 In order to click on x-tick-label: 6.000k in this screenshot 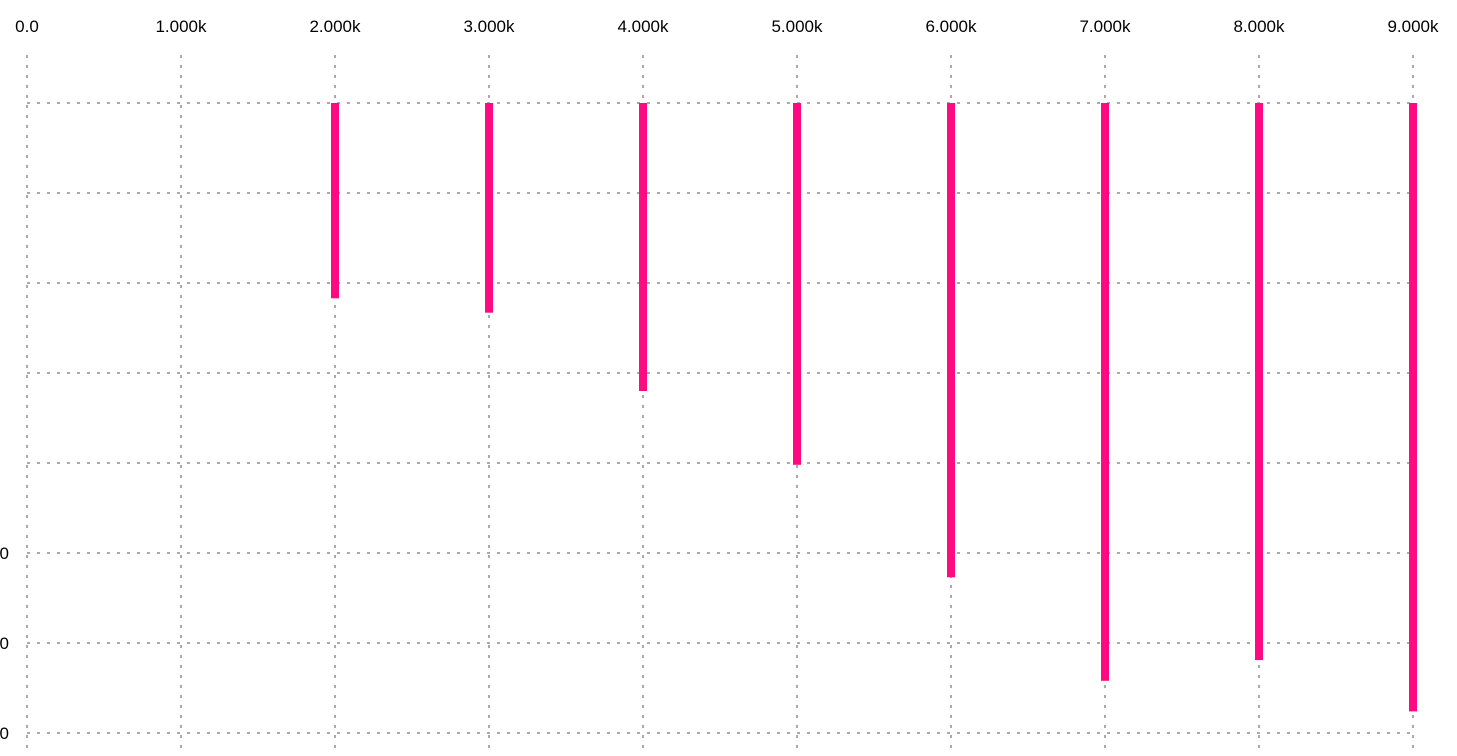, I will do `click(951, 26)`.